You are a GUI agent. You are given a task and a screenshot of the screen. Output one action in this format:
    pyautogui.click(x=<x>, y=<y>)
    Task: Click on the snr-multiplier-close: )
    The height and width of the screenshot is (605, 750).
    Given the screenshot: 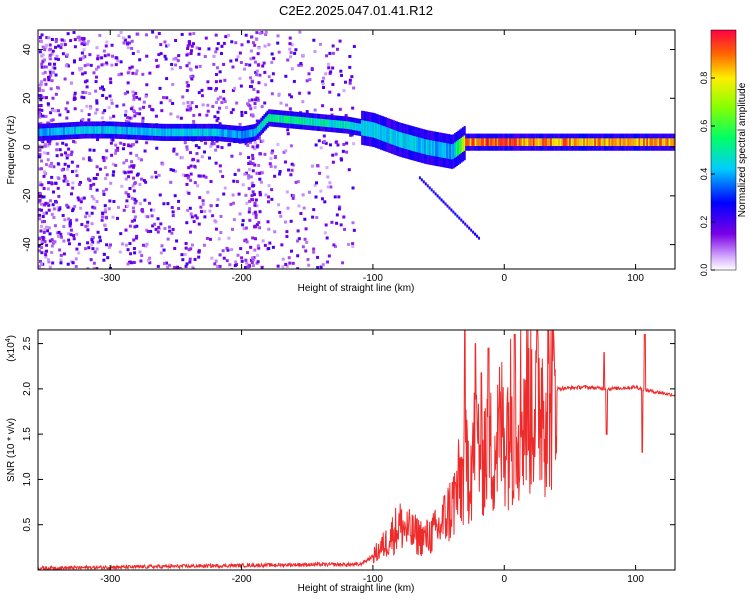 What is the action you would take?
    pyautogui.click(x=11, y=336)
    